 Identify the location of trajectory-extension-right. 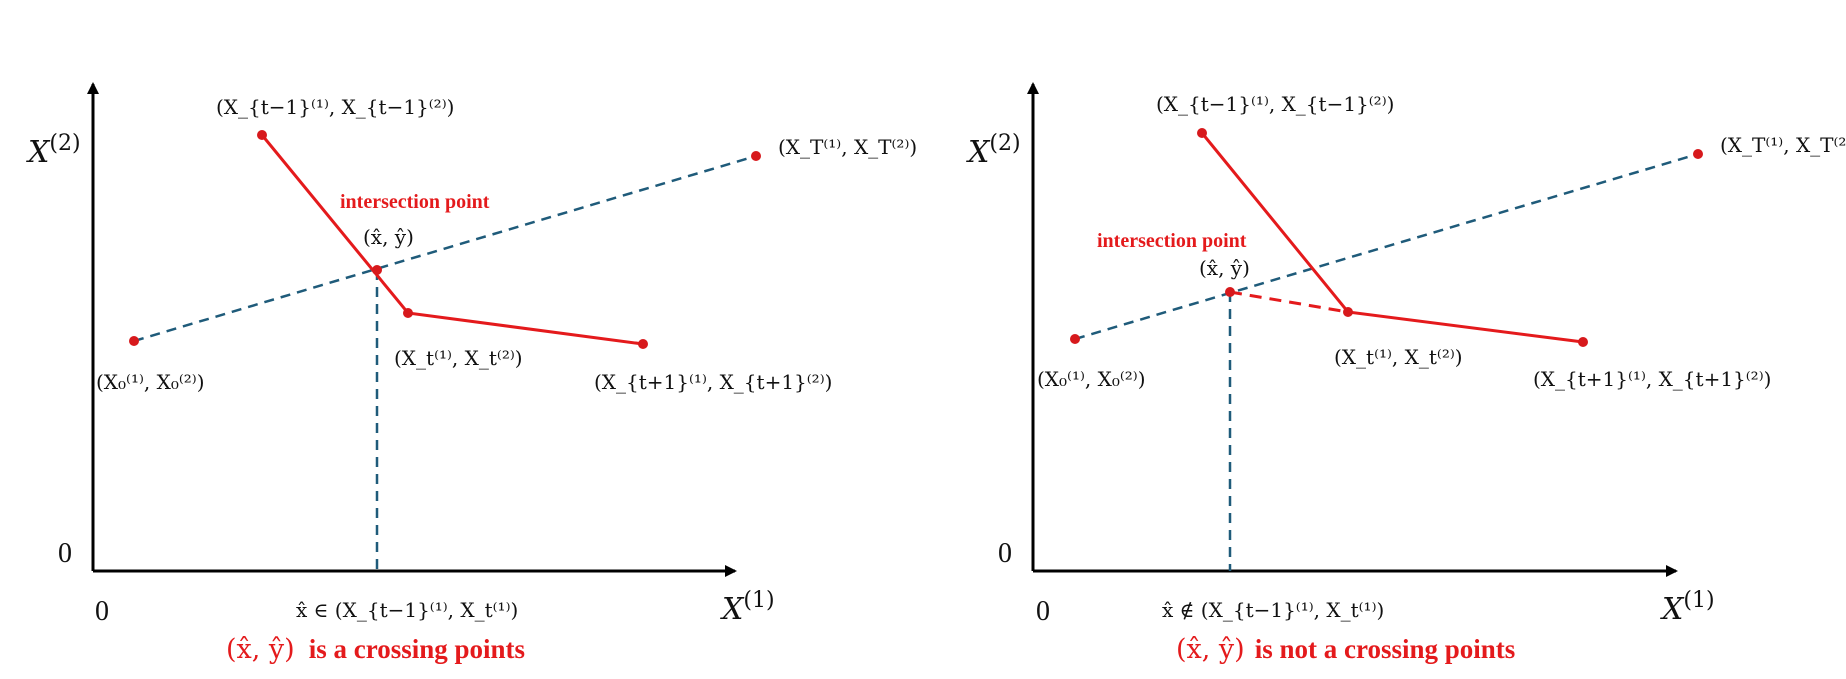
(1289, 302).